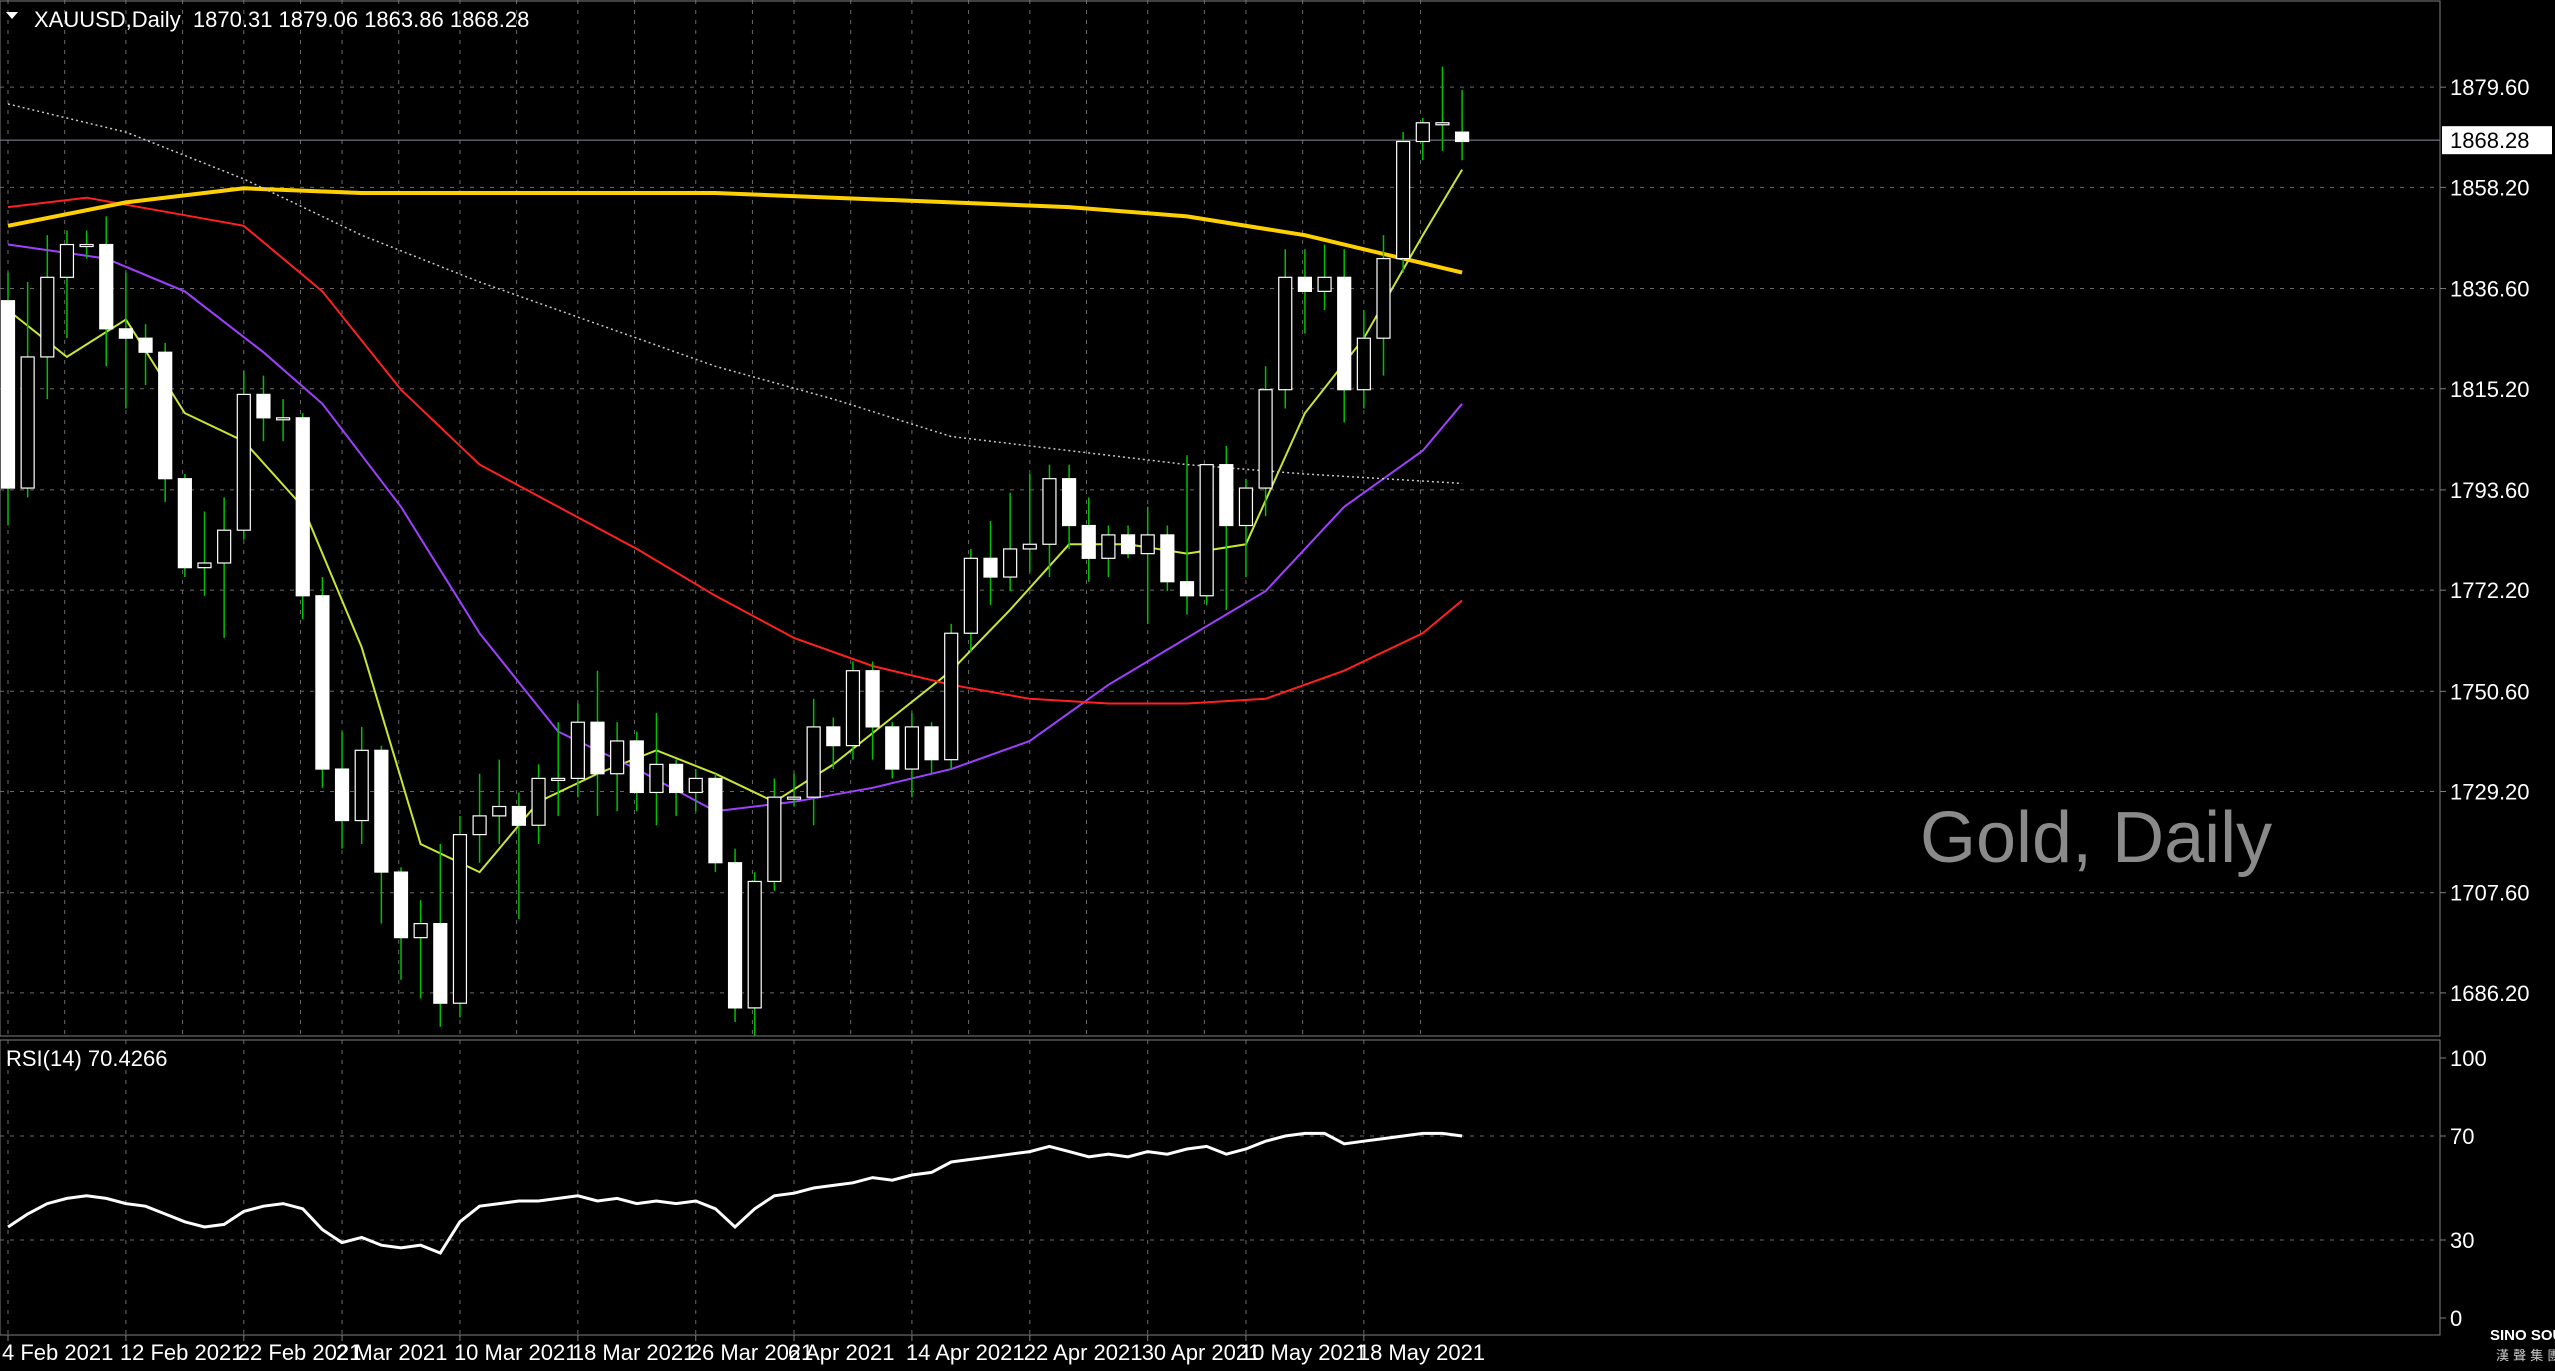  I want to click on price-tick-label: 1729.20, so click(2490, 792).